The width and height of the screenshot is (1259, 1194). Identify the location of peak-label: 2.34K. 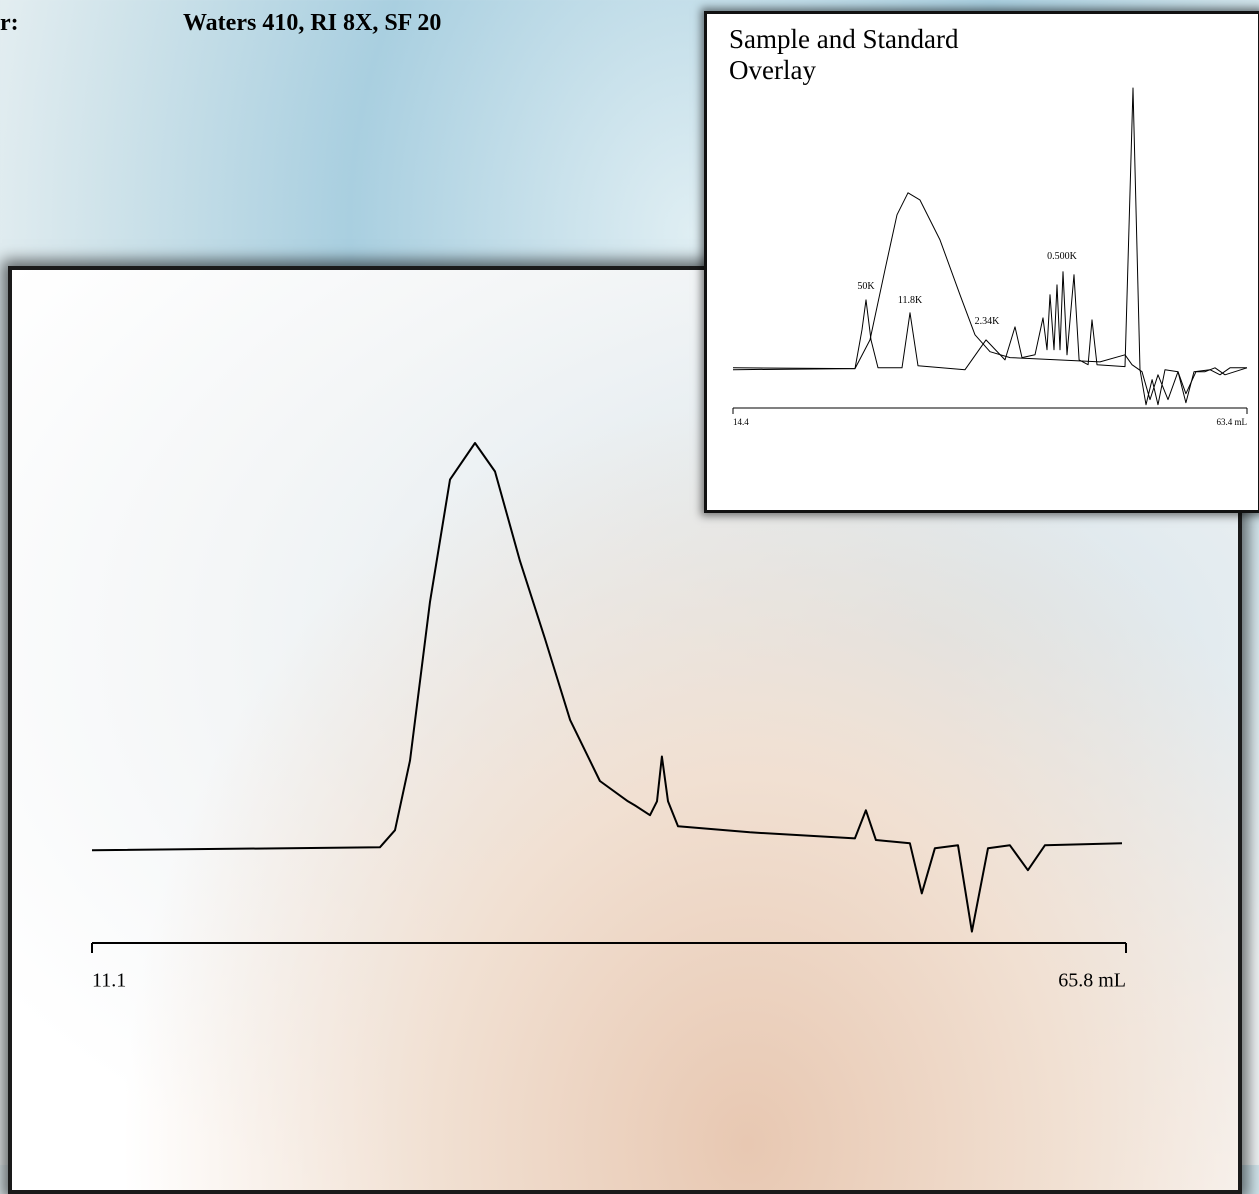
(988, 321).